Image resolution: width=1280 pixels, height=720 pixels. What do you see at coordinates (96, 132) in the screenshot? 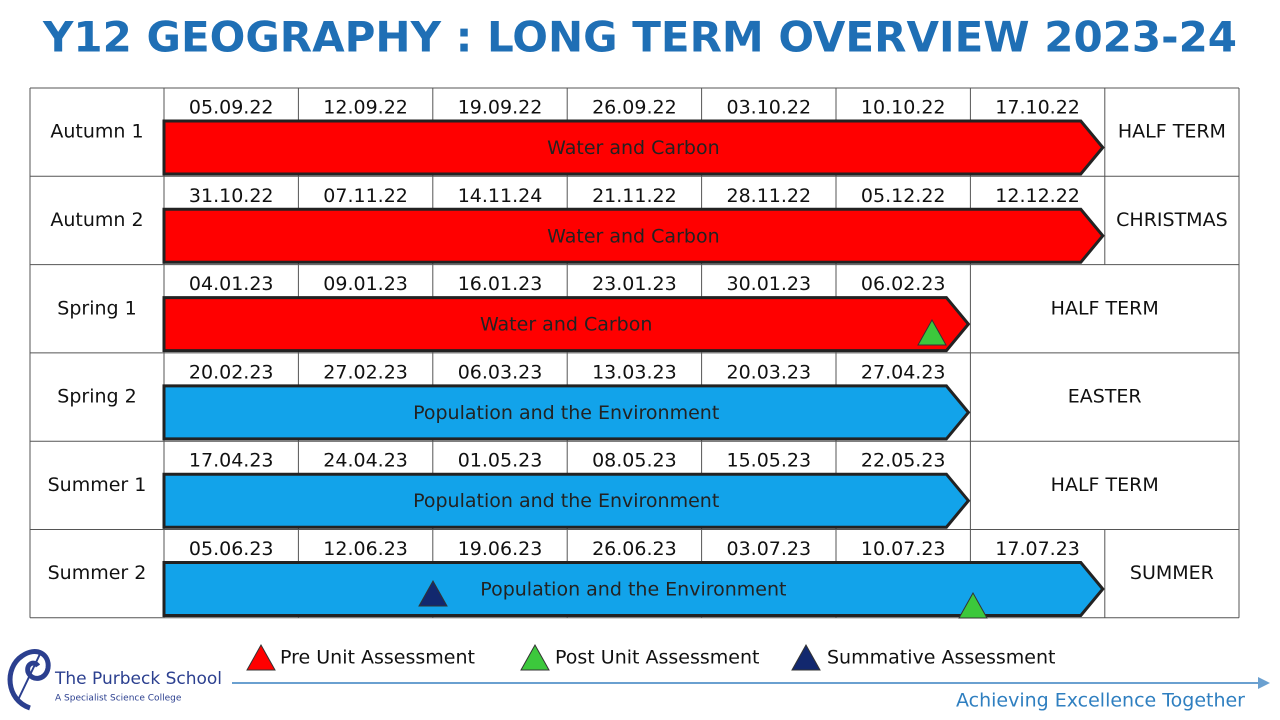
I see `term-label: Autumn 1` at bounding box center [96, 132].